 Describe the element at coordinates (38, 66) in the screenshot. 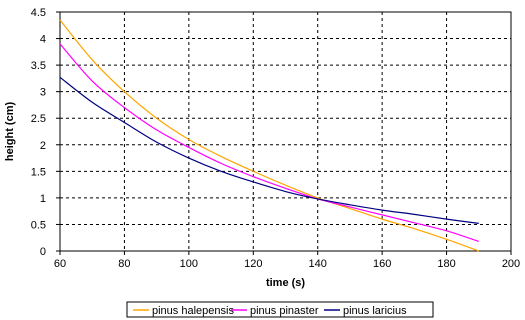

I see `y-tick-label: 3.5` at that location.